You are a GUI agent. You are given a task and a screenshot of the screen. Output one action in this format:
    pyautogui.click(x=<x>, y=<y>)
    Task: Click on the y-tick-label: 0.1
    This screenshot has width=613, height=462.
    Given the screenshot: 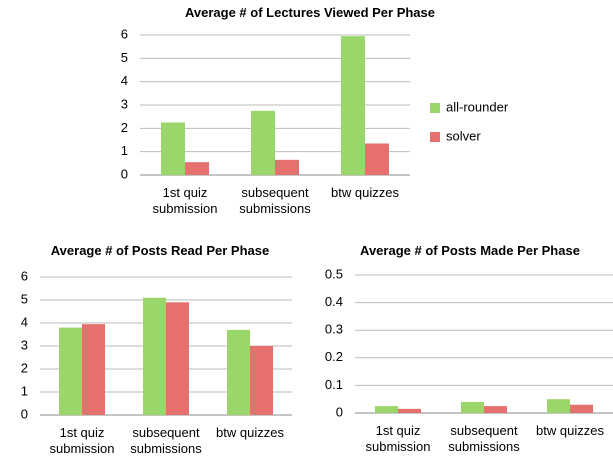 What is the action you would take?
    pyautogui.click(x=334, y=384)
    